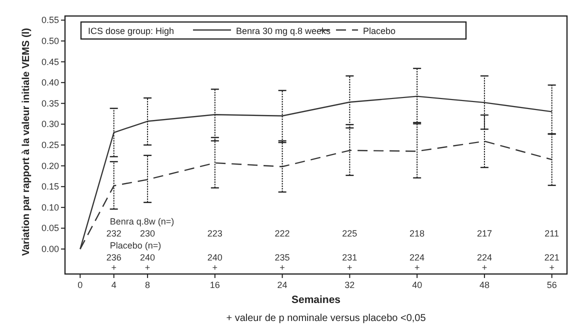 Image resolution: width=586 pixels, height=329 pixels. Describe the element at coordinates (80, 285) in the screenshot. I see `x-tick-label: 0` at that location.